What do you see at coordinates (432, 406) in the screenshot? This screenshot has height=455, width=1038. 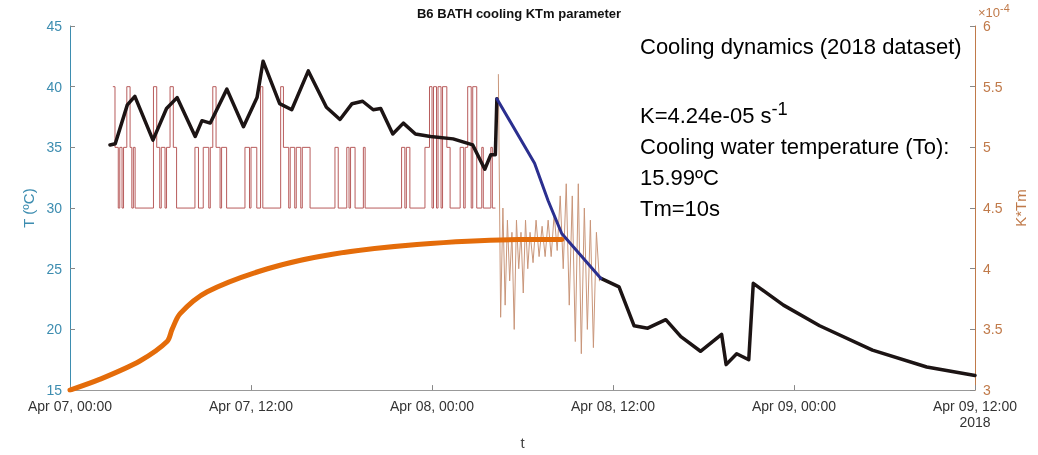 I see `x-tick-label: Apr 08, 00:00` at bounding box center [432, 406].